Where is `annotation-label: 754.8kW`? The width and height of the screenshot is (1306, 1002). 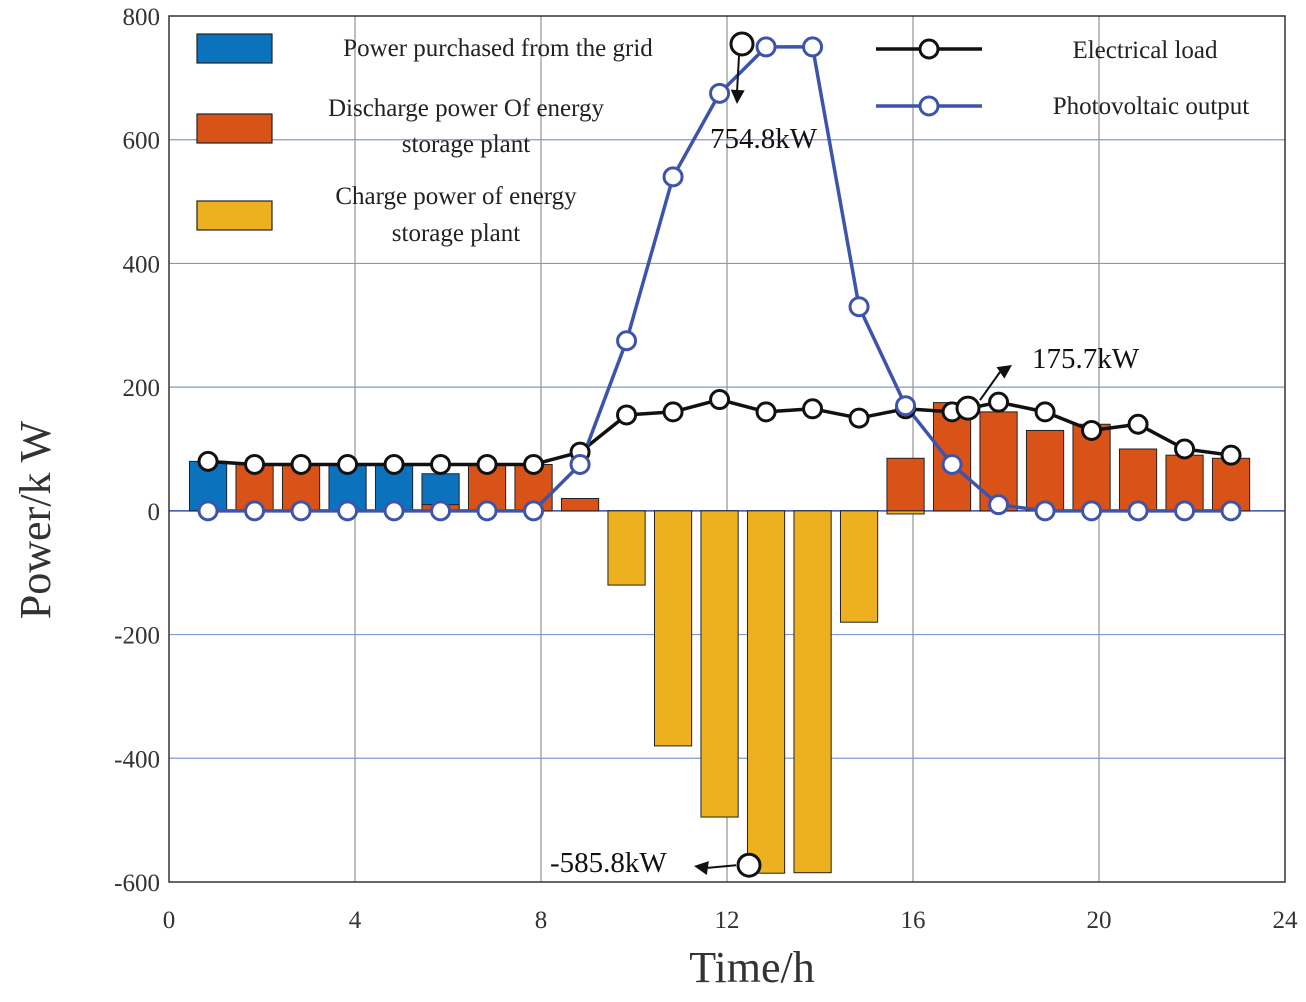
annotation-label: 754.8kW is located at coordinates (764, 139).